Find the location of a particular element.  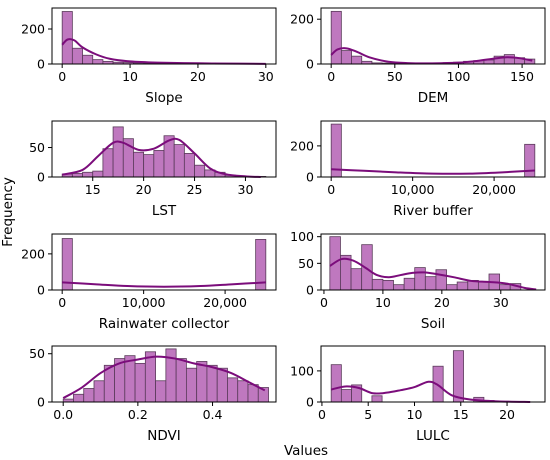

x-axis-title: Values is located at coordinates (306, 451).